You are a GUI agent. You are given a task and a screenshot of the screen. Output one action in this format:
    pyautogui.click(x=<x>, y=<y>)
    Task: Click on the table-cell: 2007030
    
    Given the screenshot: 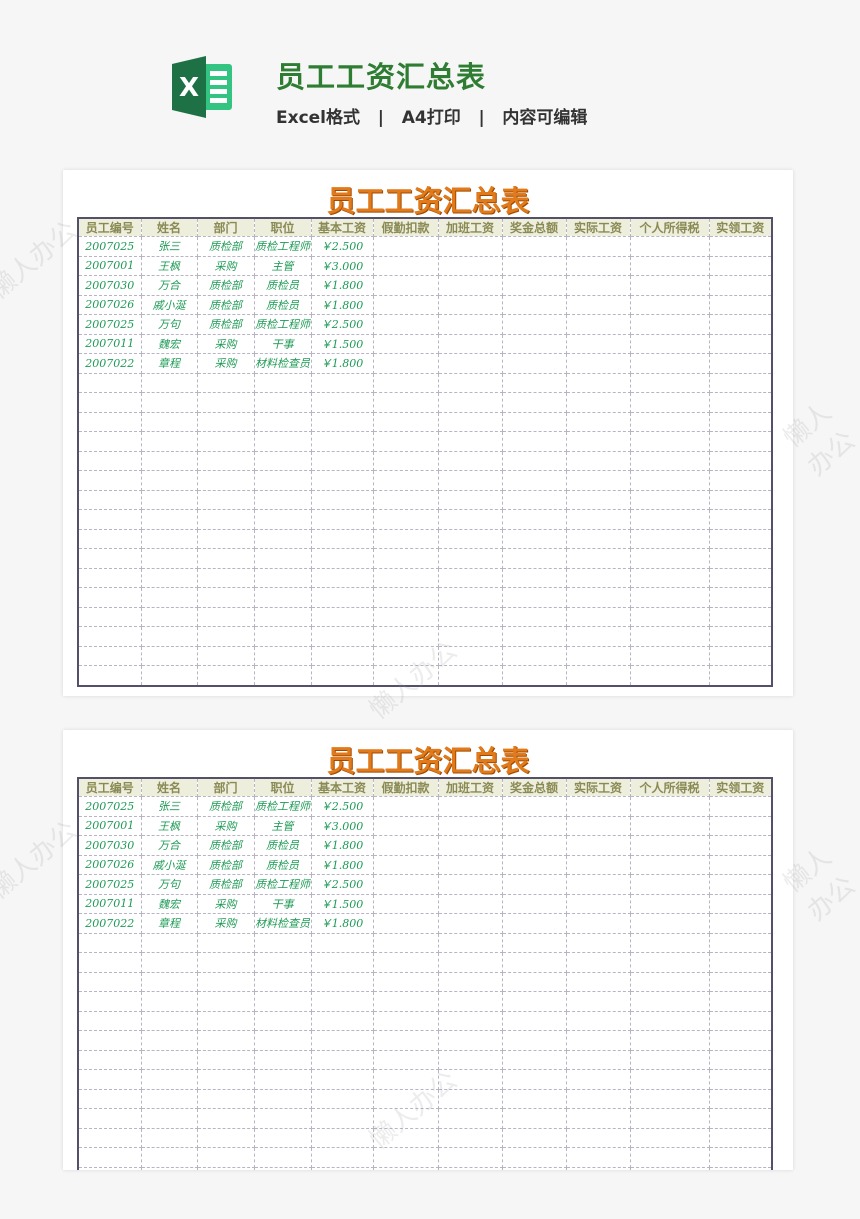 What is the action you would take?
    pyautogui.click(x=109, y=845)
    